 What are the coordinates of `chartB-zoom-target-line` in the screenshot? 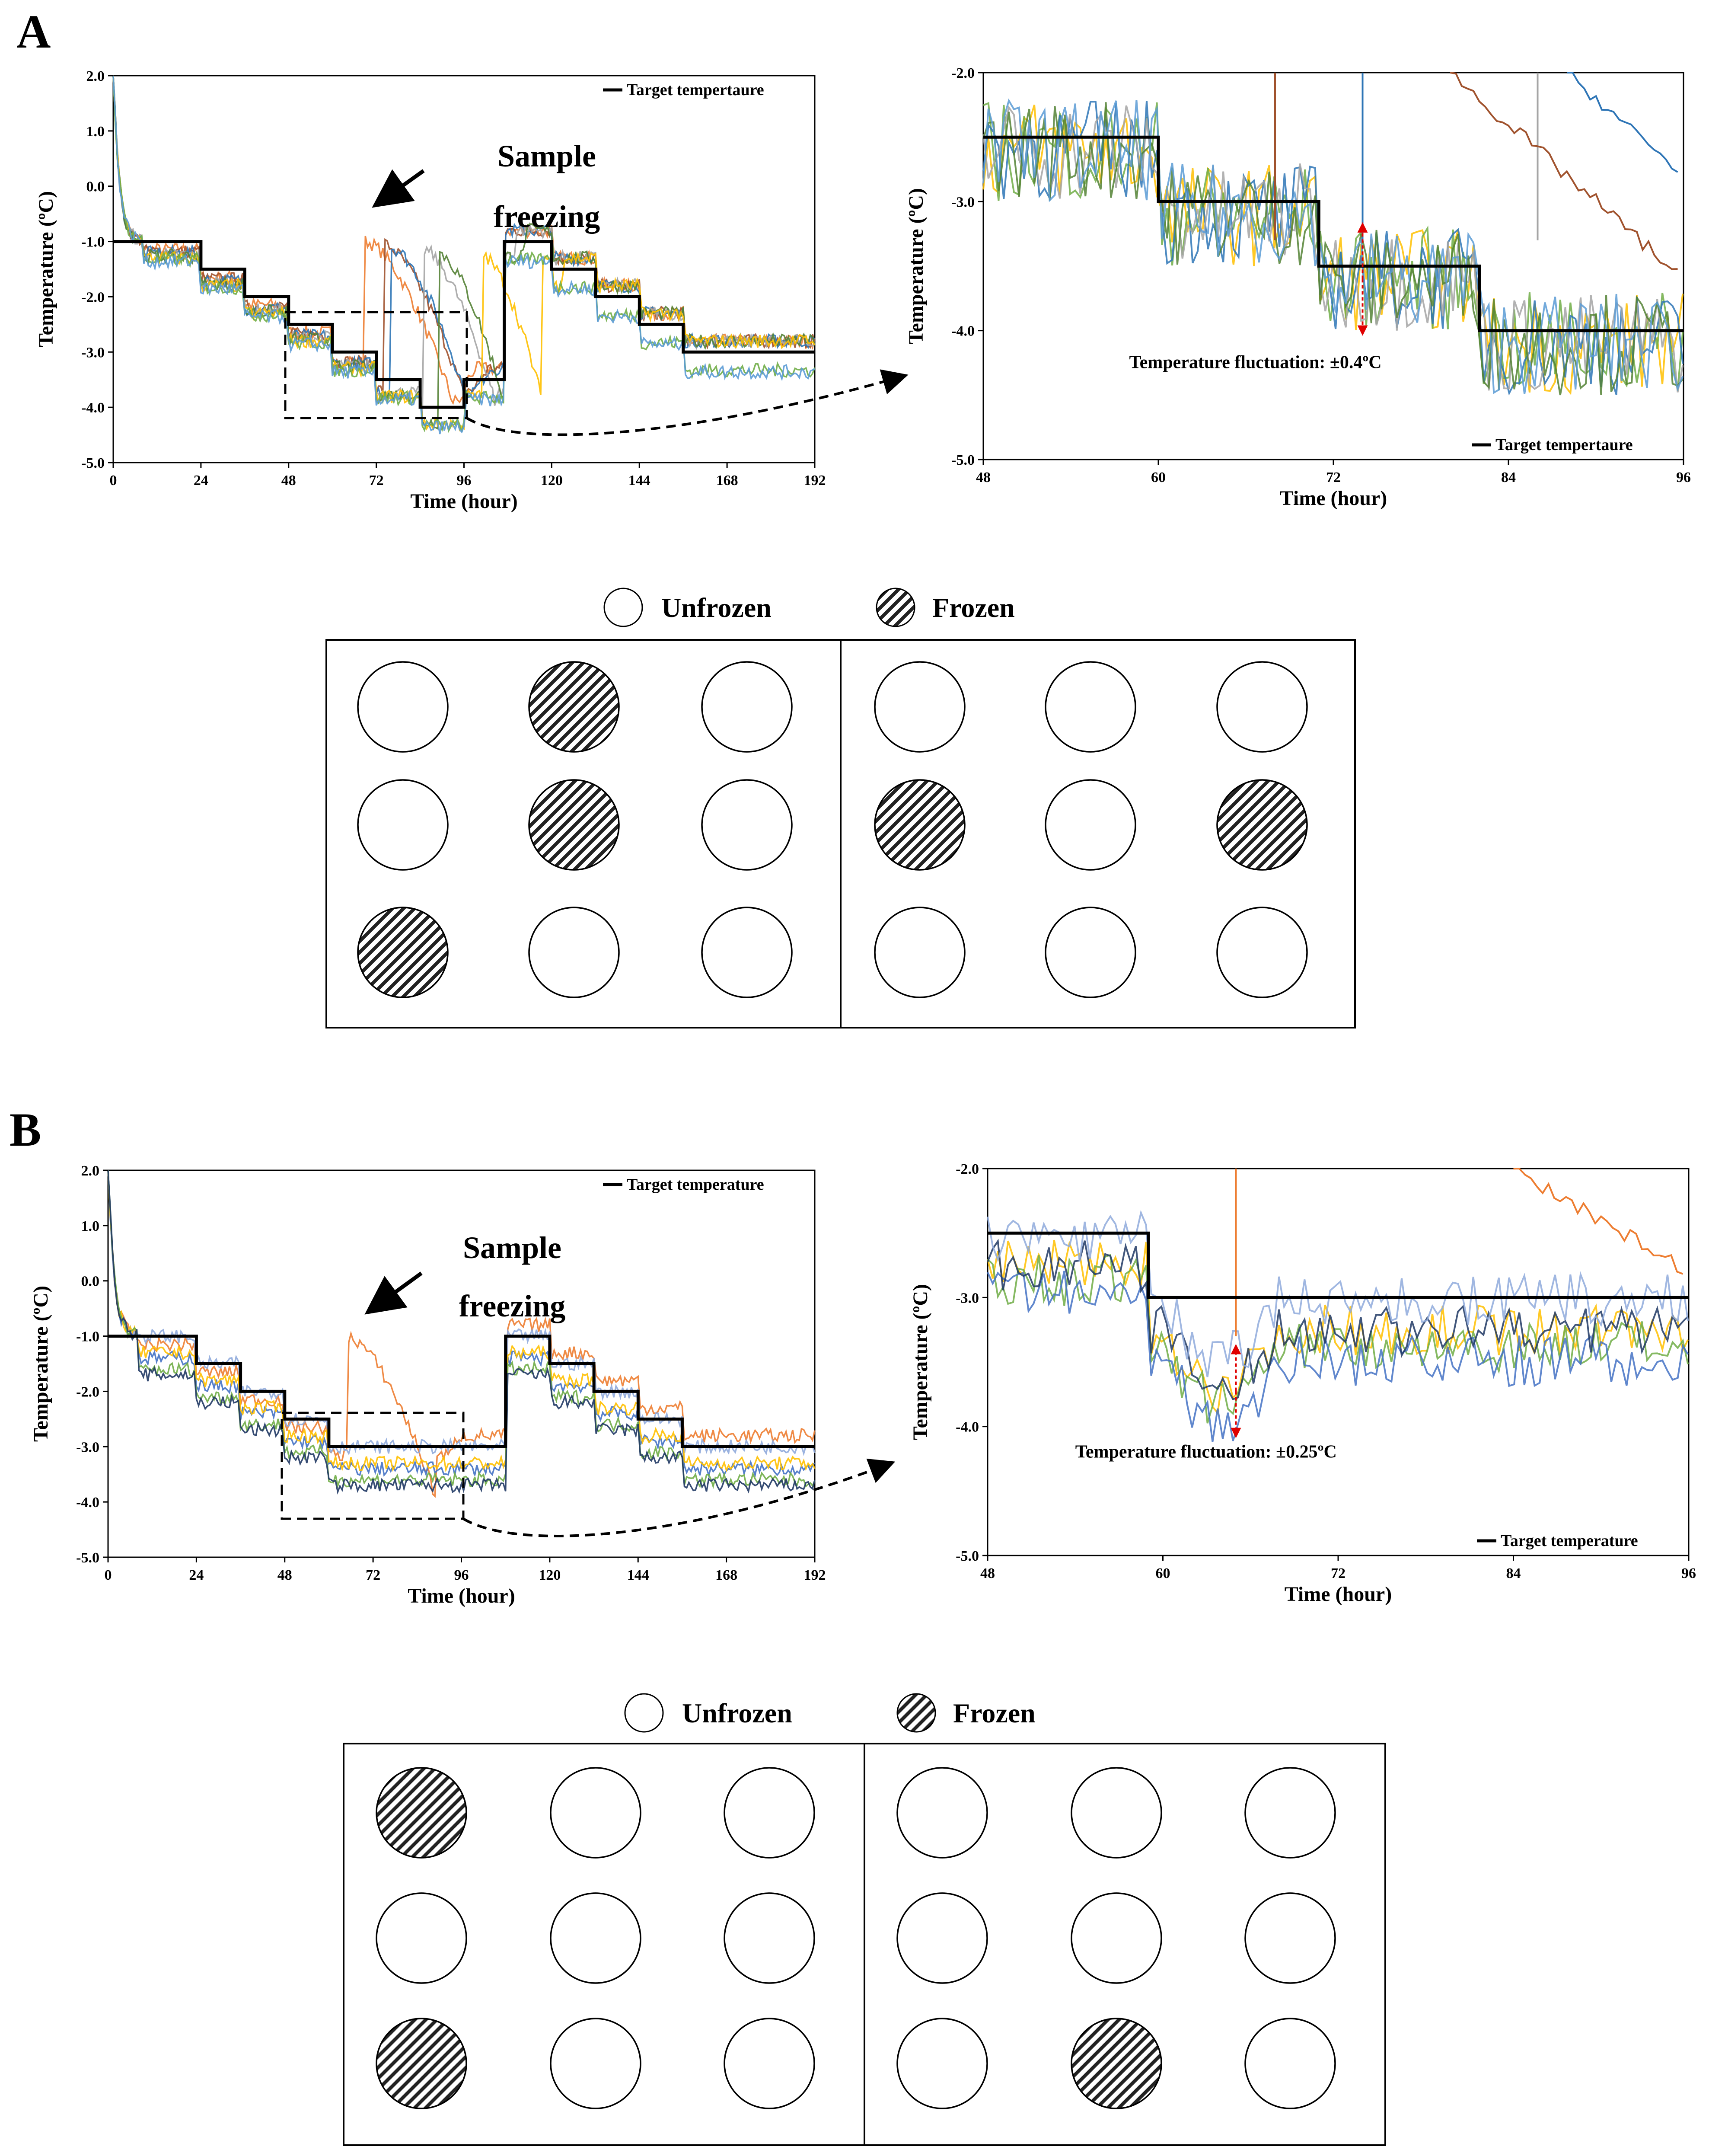 It's located at (1338, 1265).